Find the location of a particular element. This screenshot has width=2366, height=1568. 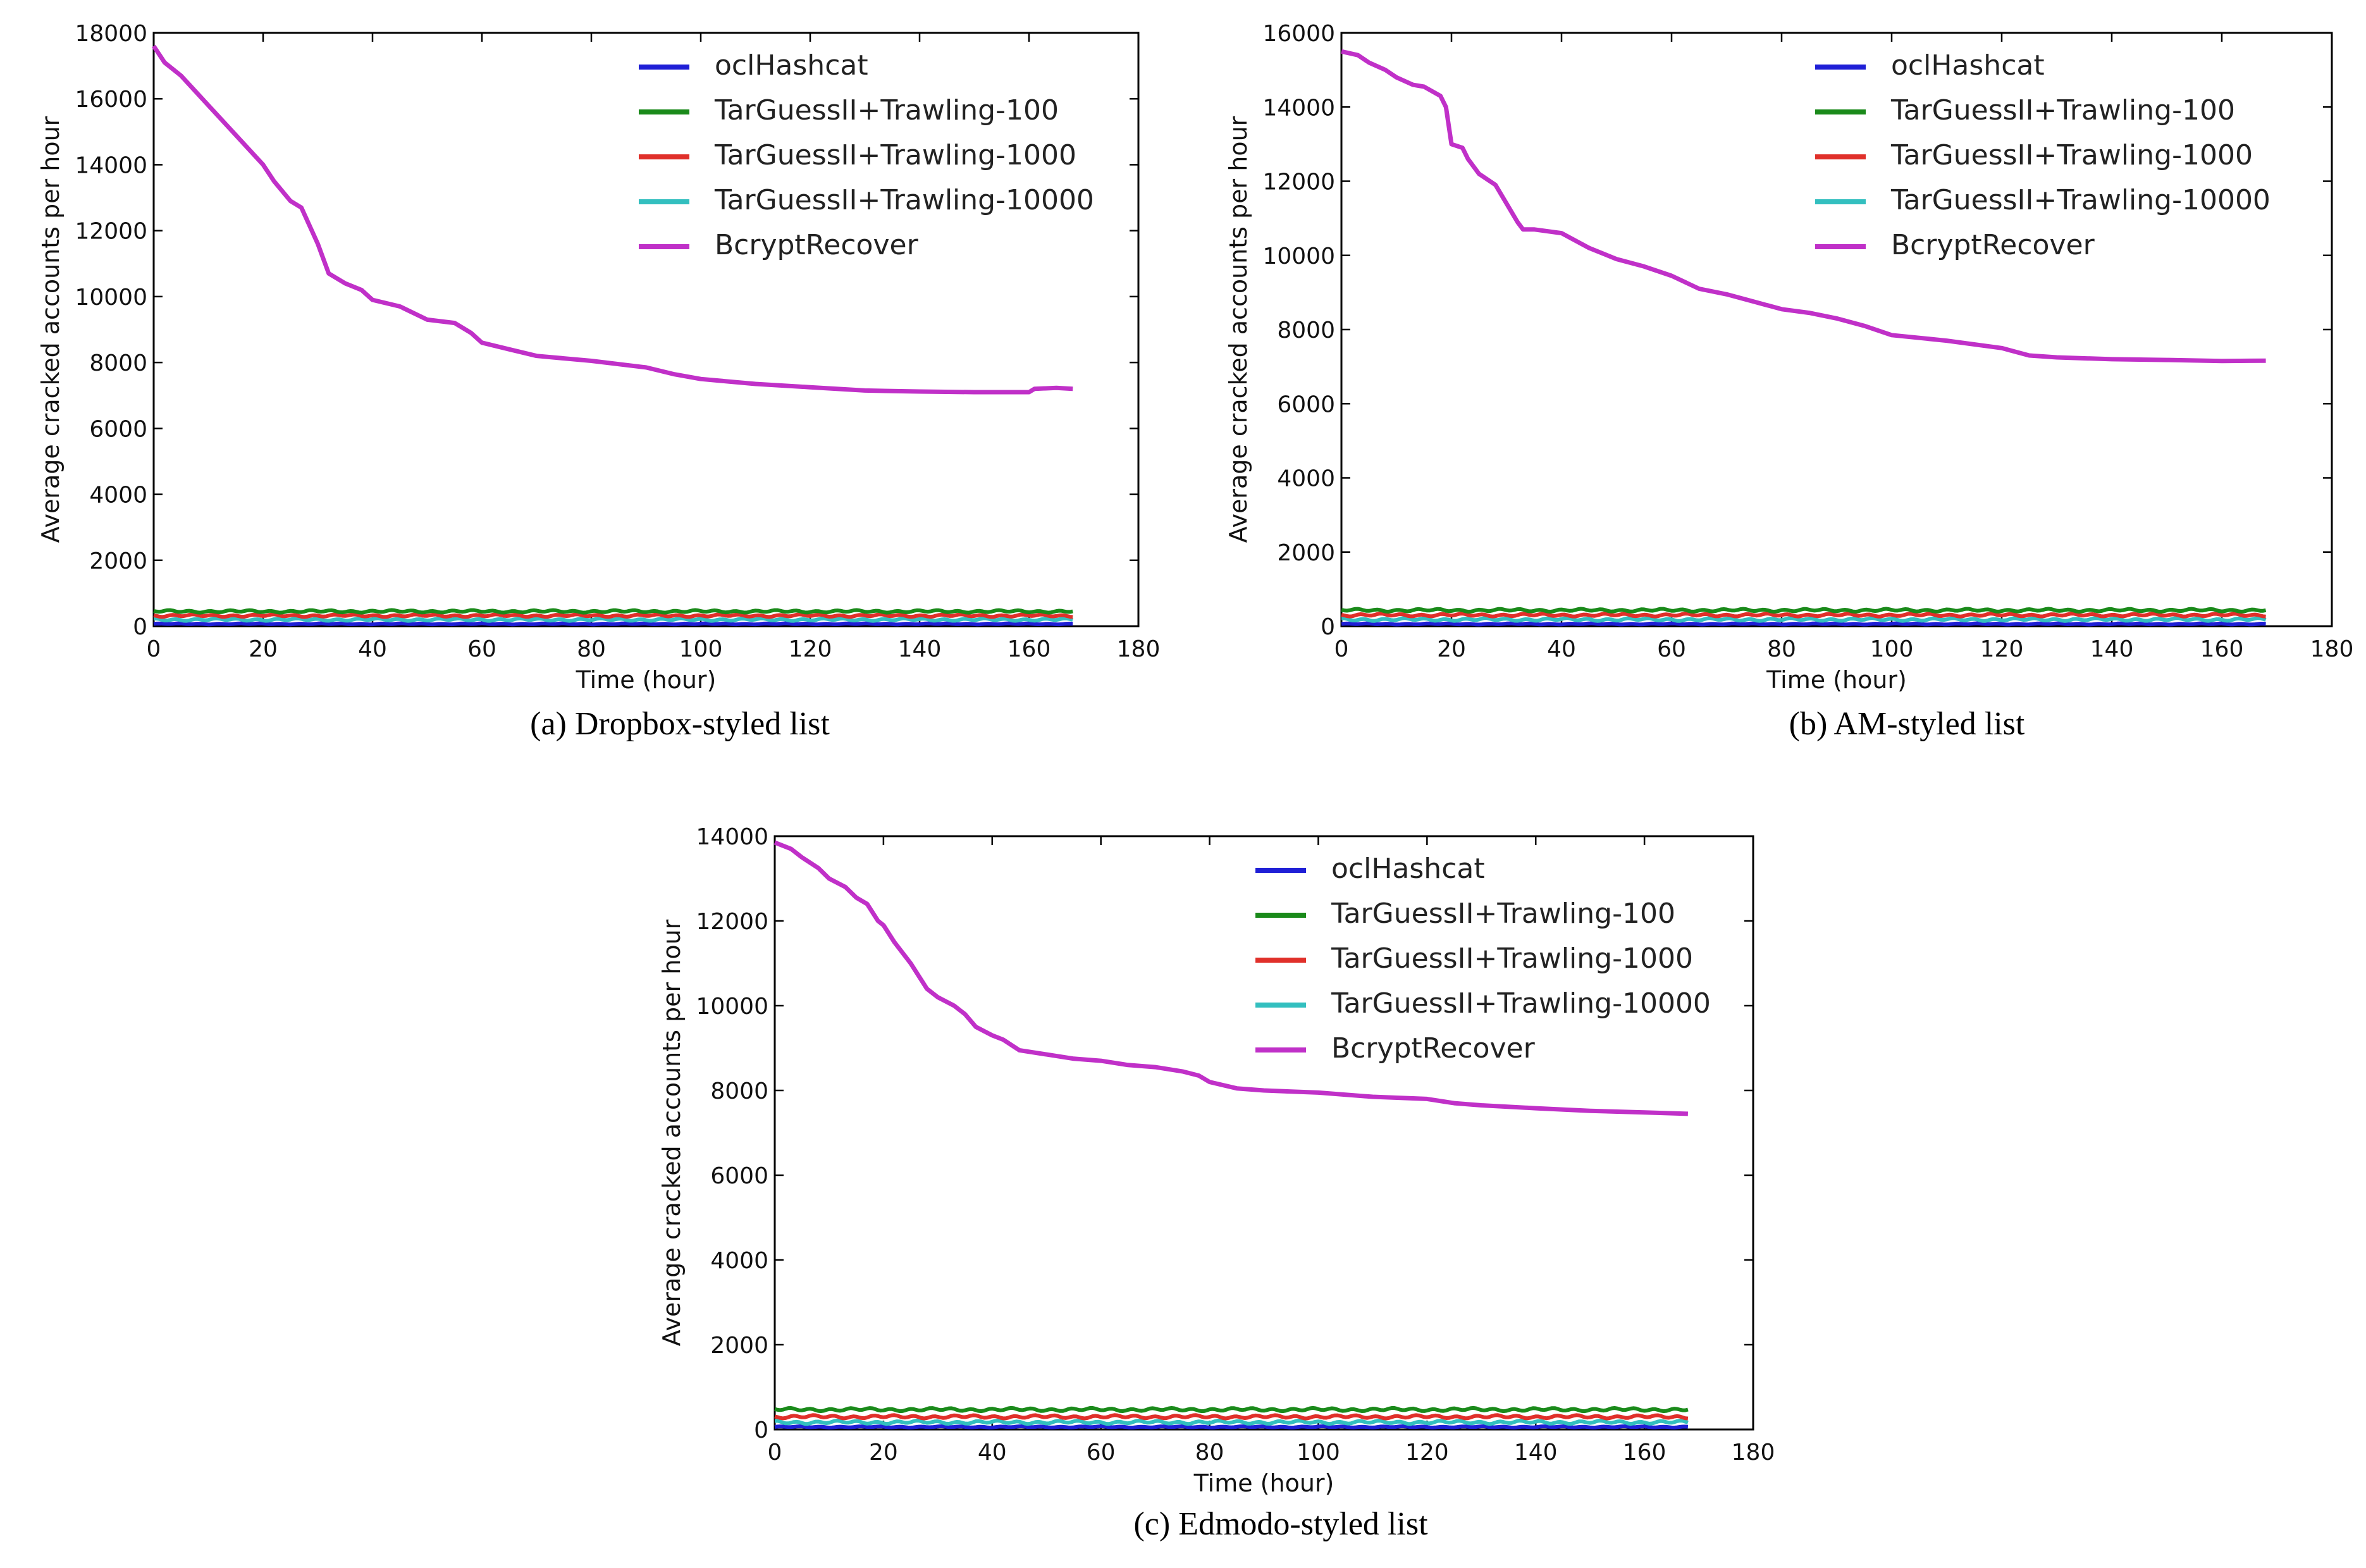

chart-caption: (c) Edmodo-styled list is located at coordinates (1280, 1524).